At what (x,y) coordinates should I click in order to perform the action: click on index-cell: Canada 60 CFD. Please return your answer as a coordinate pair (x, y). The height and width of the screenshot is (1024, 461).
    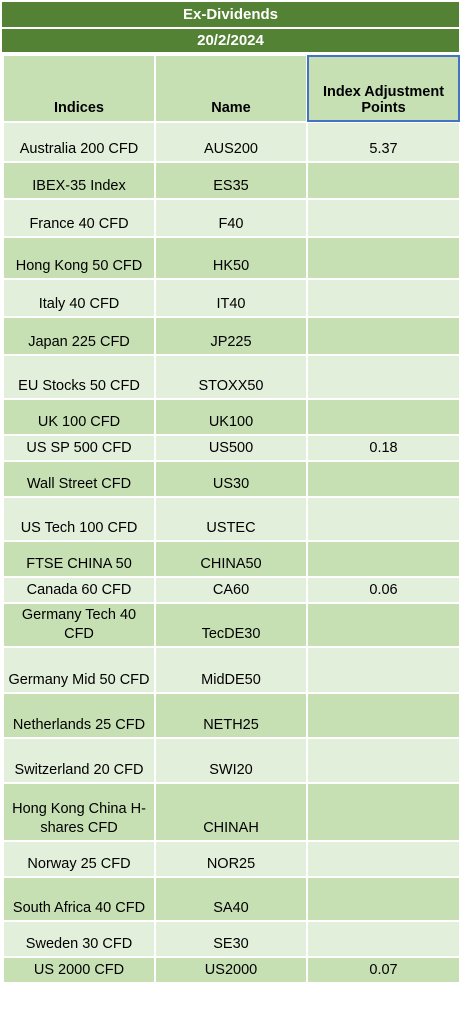
    Looking at the image, I should click on (79, 590).